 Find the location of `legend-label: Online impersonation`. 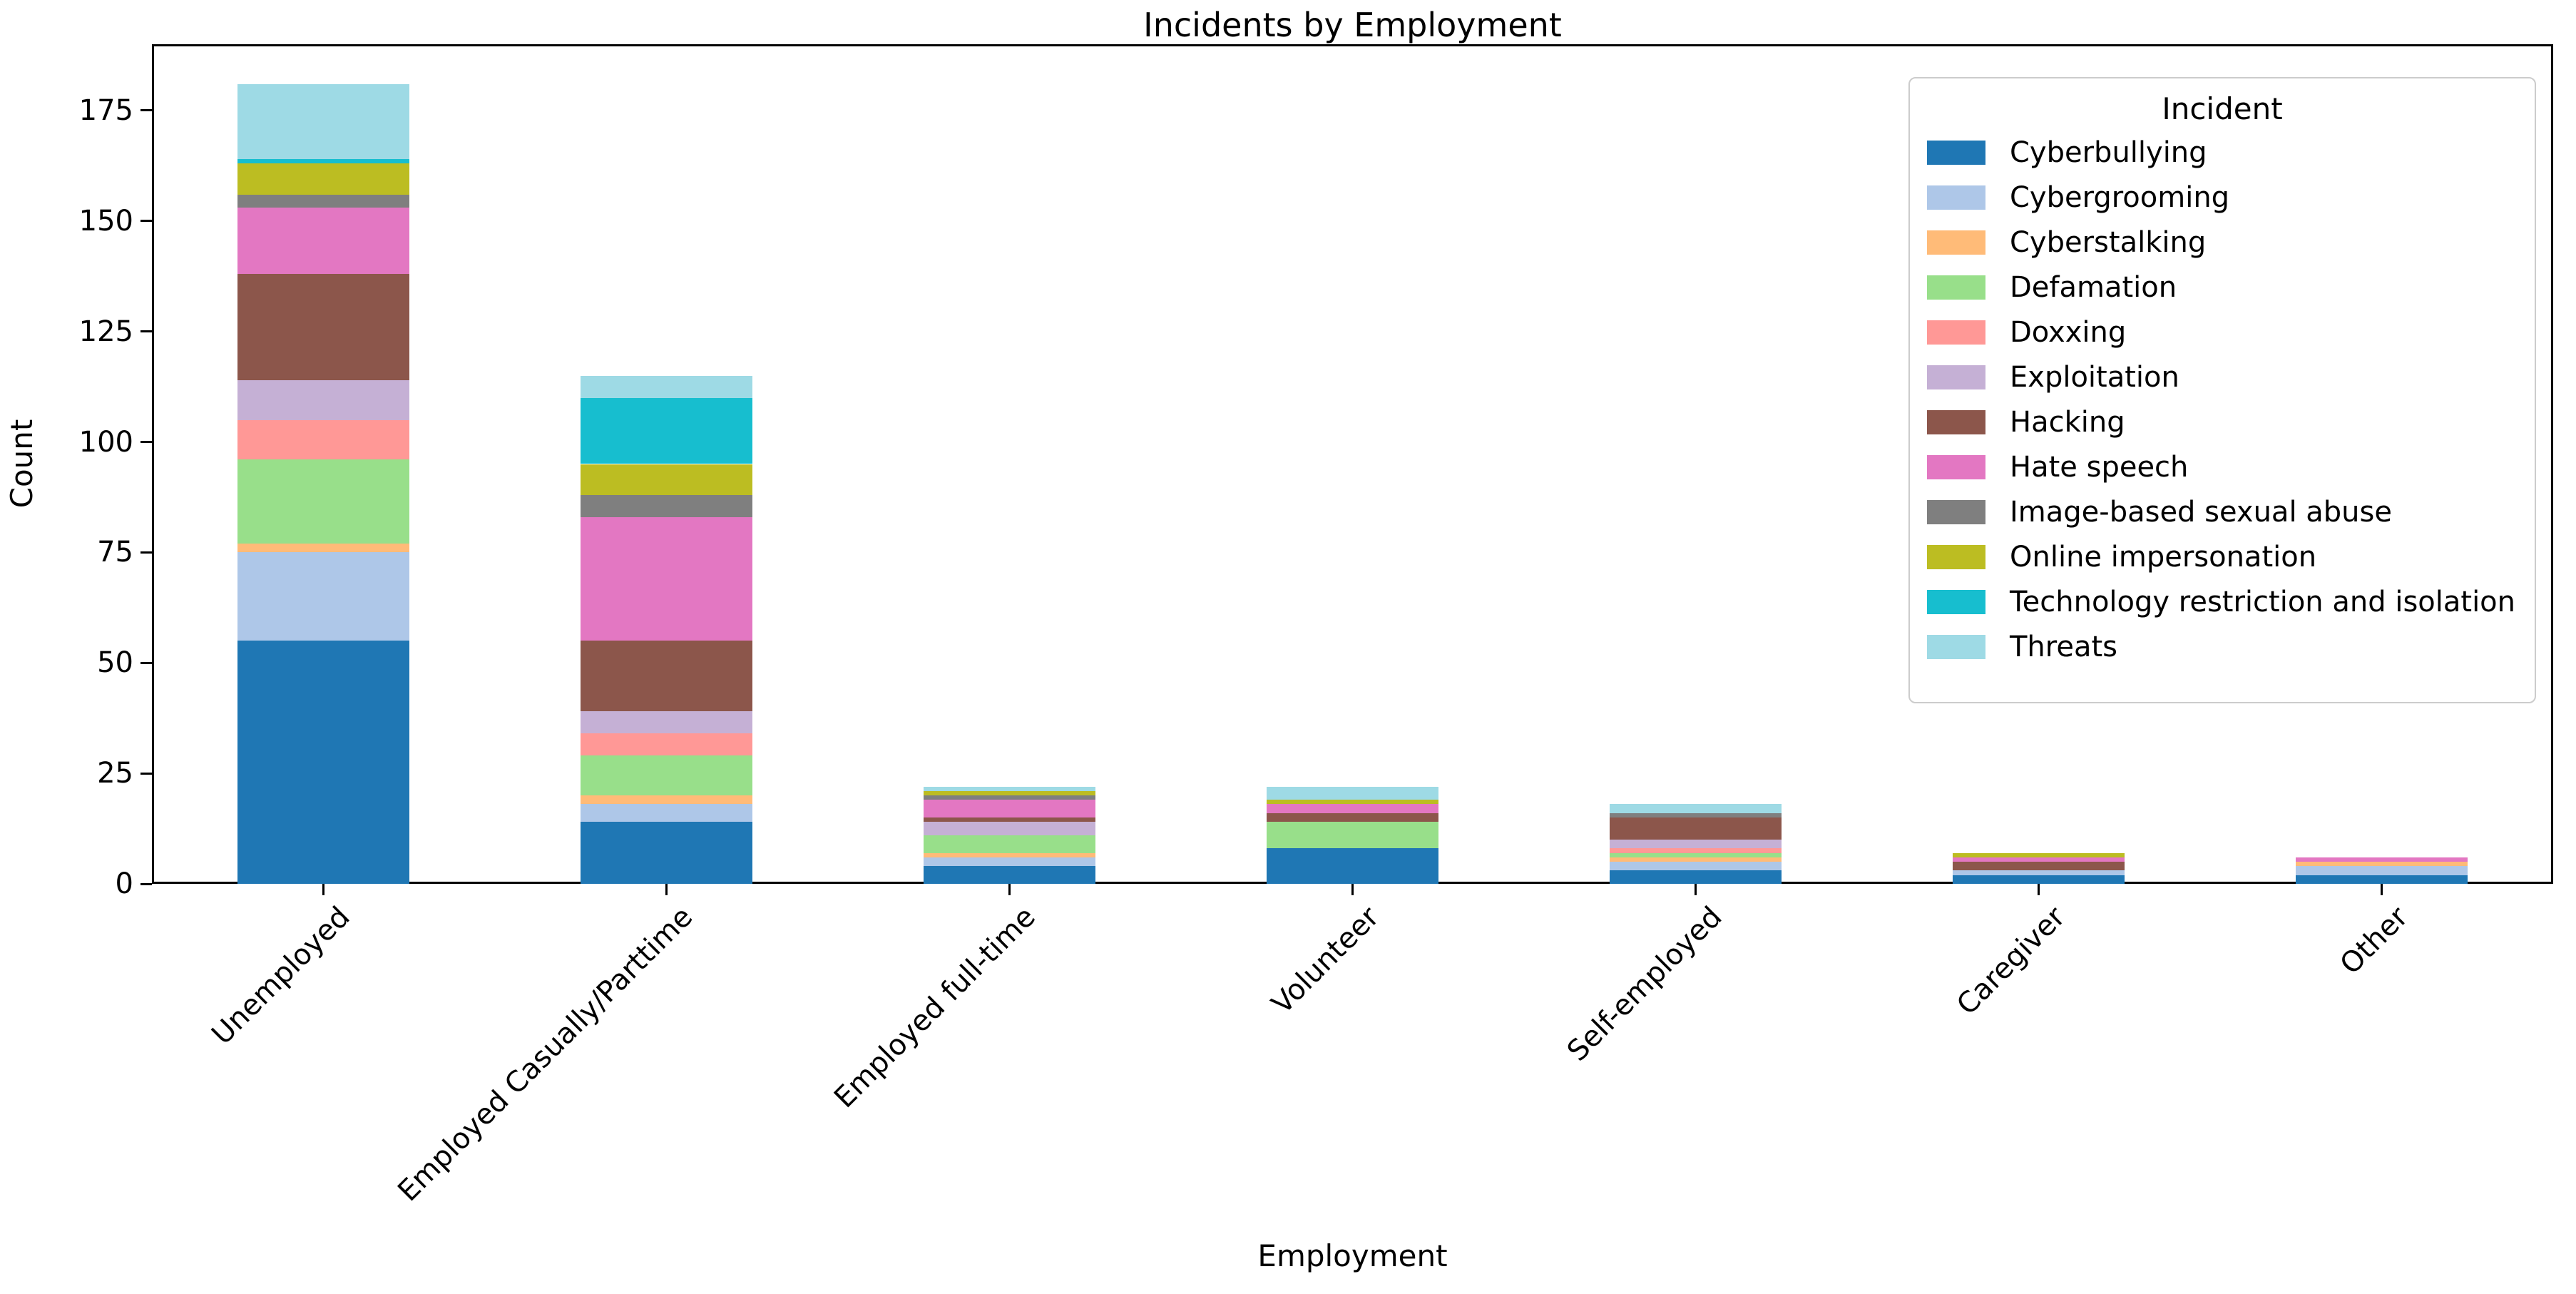

legend-label: Online impersonation is located at coordinates (2163, 557).